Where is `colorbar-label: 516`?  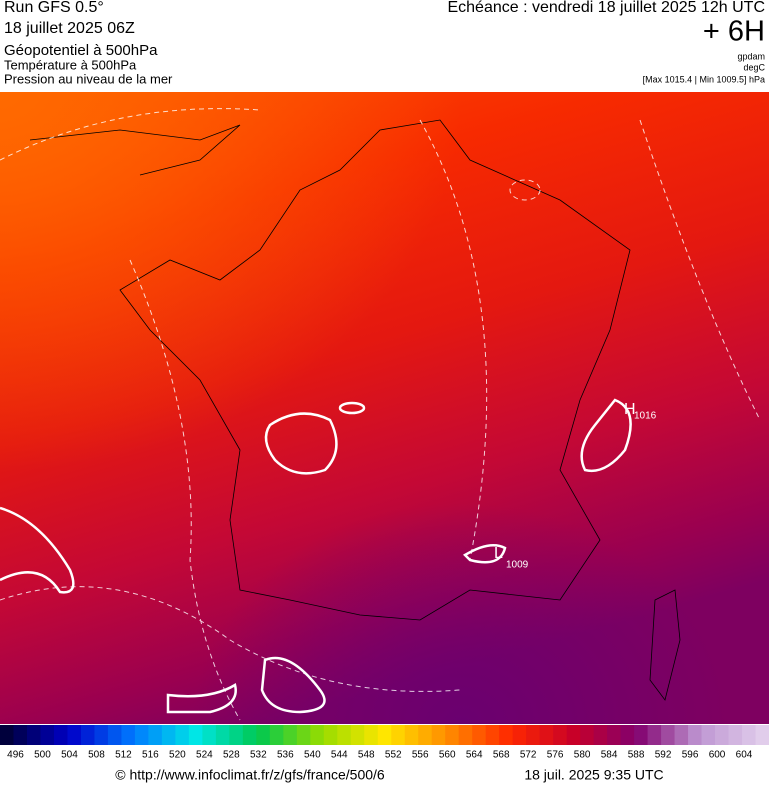 colorbar-label: 516 is located at coordinates (150, 755).